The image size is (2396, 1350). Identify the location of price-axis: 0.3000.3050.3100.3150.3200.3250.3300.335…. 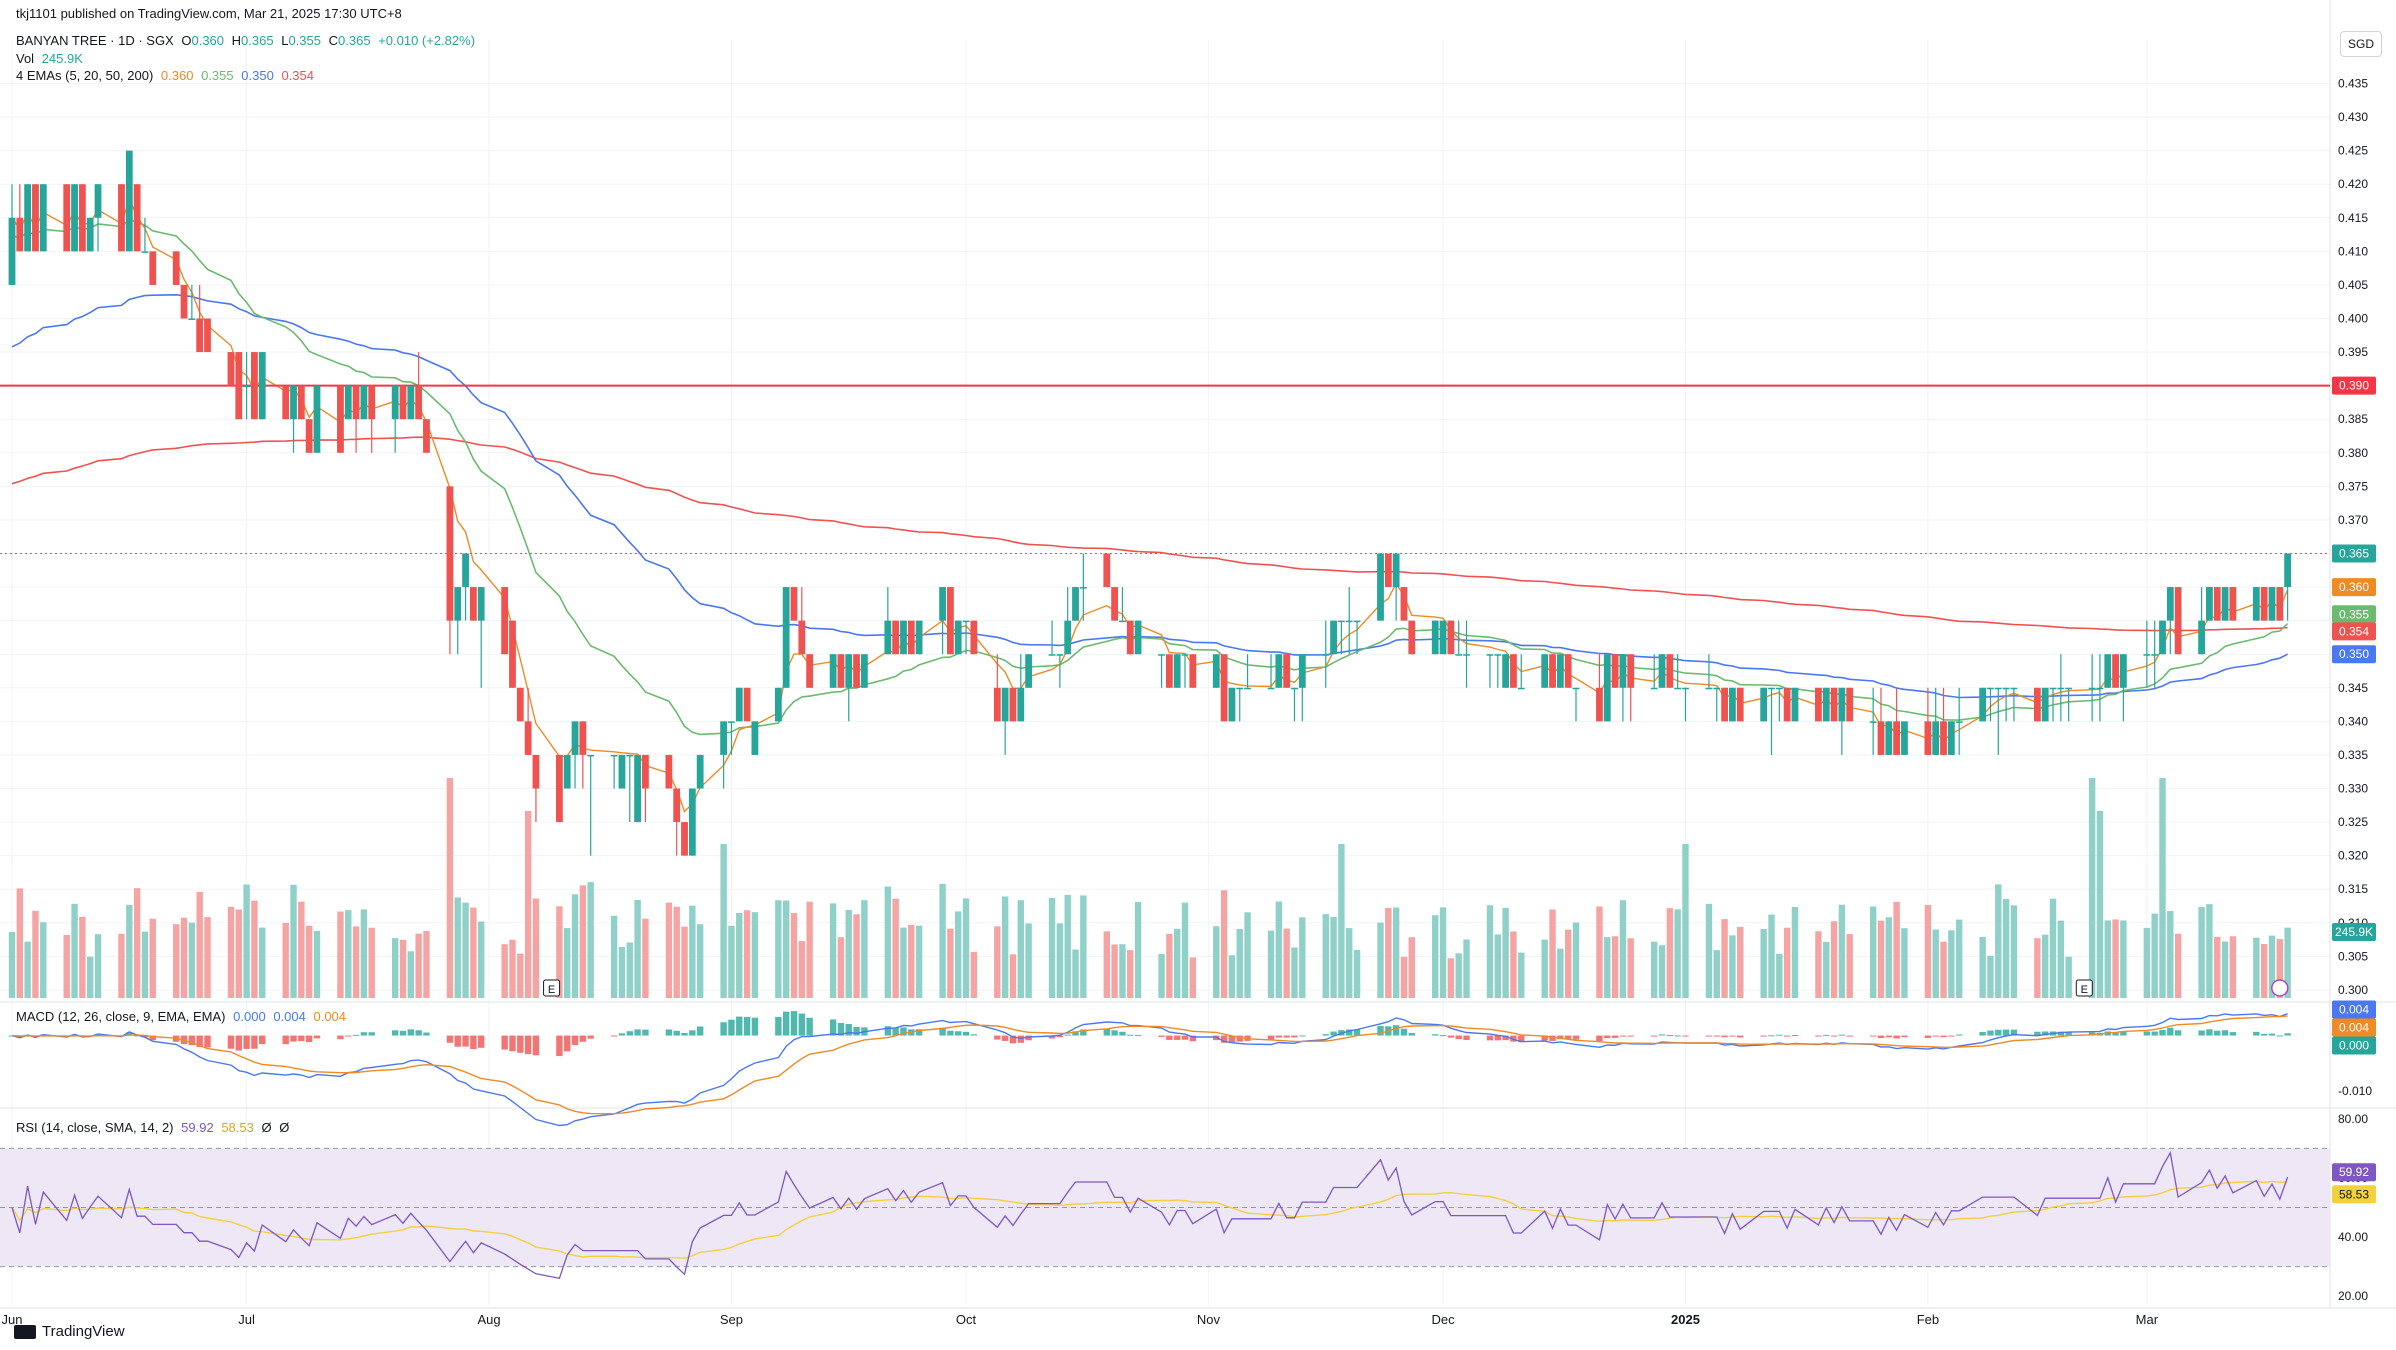
(2355, 690).